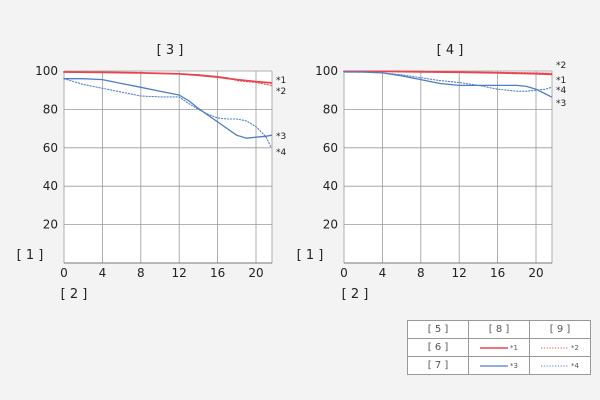  What do you see at coordinates (438, 329) in the screenshot?
I see `legend-header-1: [ 5 ]` at bounding box center [438, 329].